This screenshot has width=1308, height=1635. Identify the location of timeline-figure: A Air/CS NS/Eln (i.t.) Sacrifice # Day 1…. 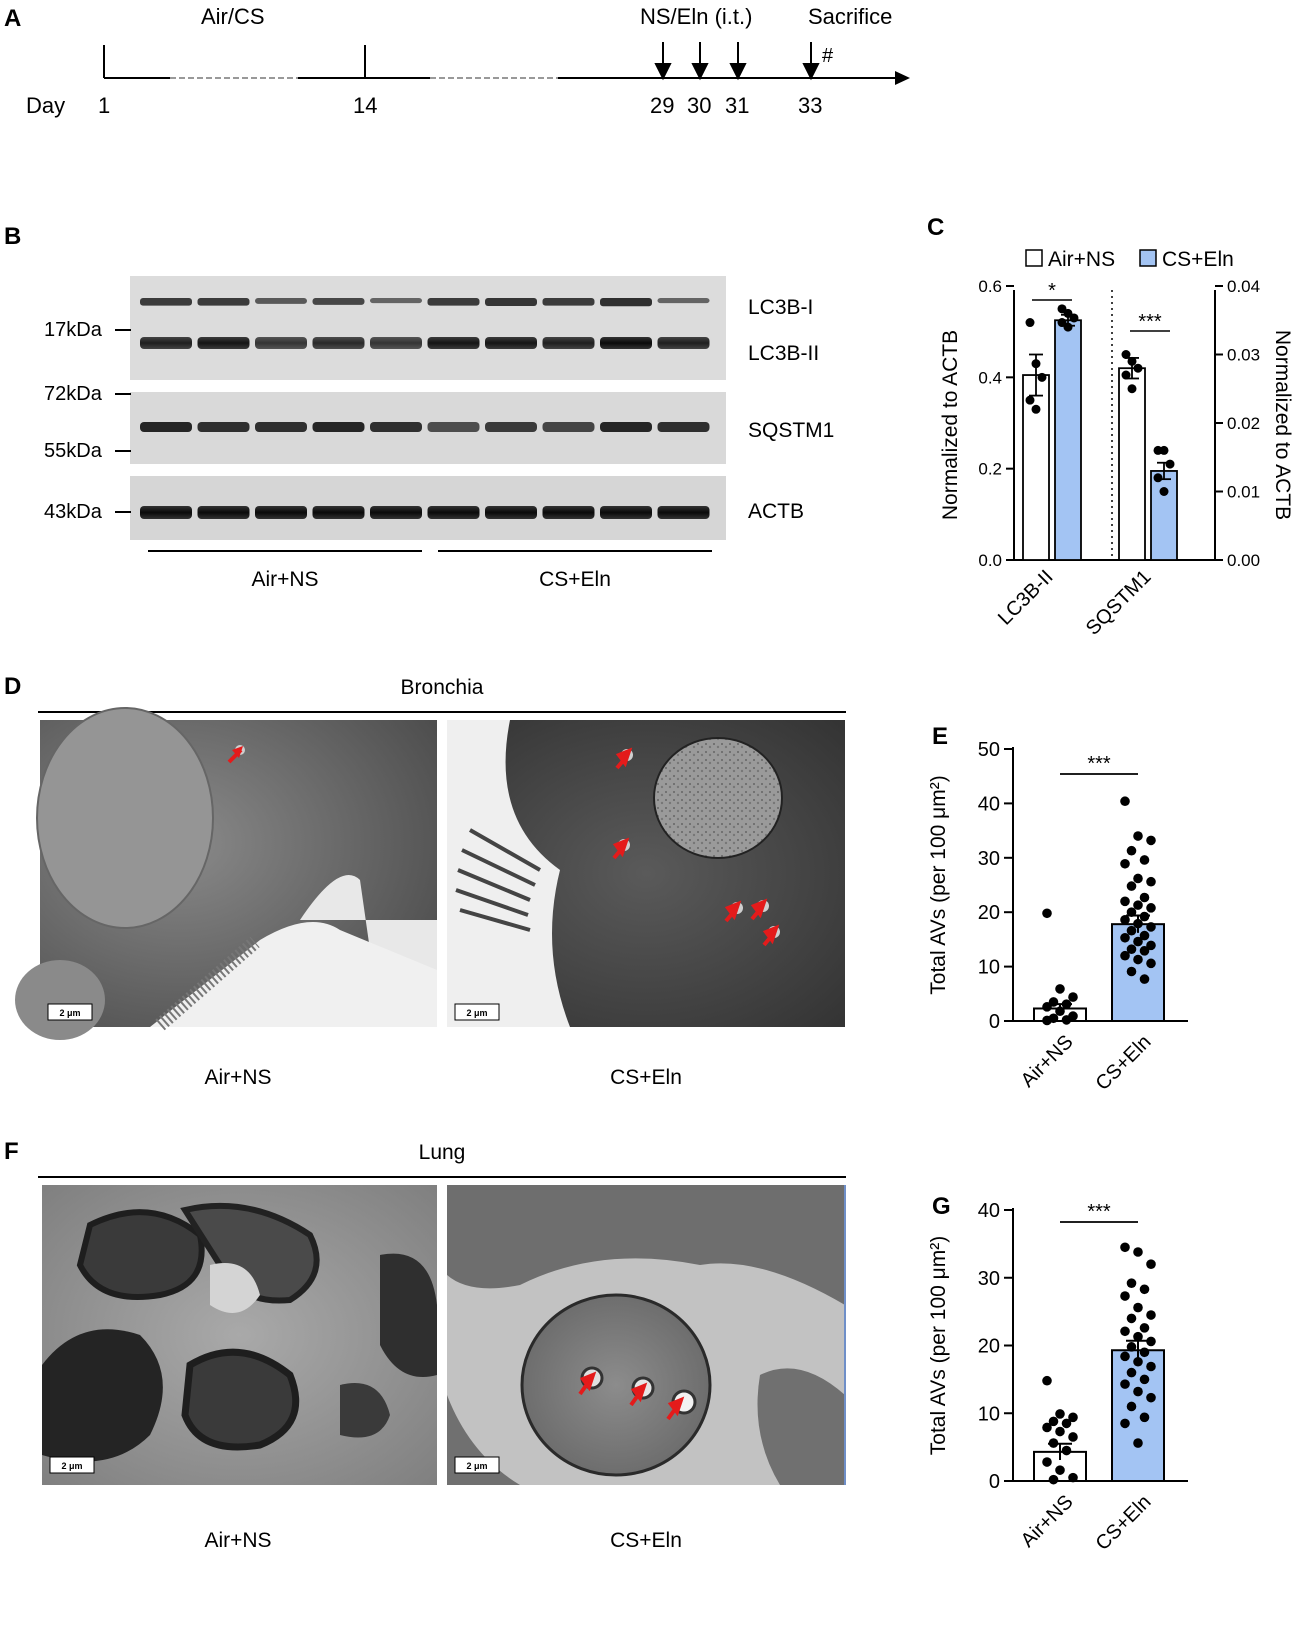
(457, 61).